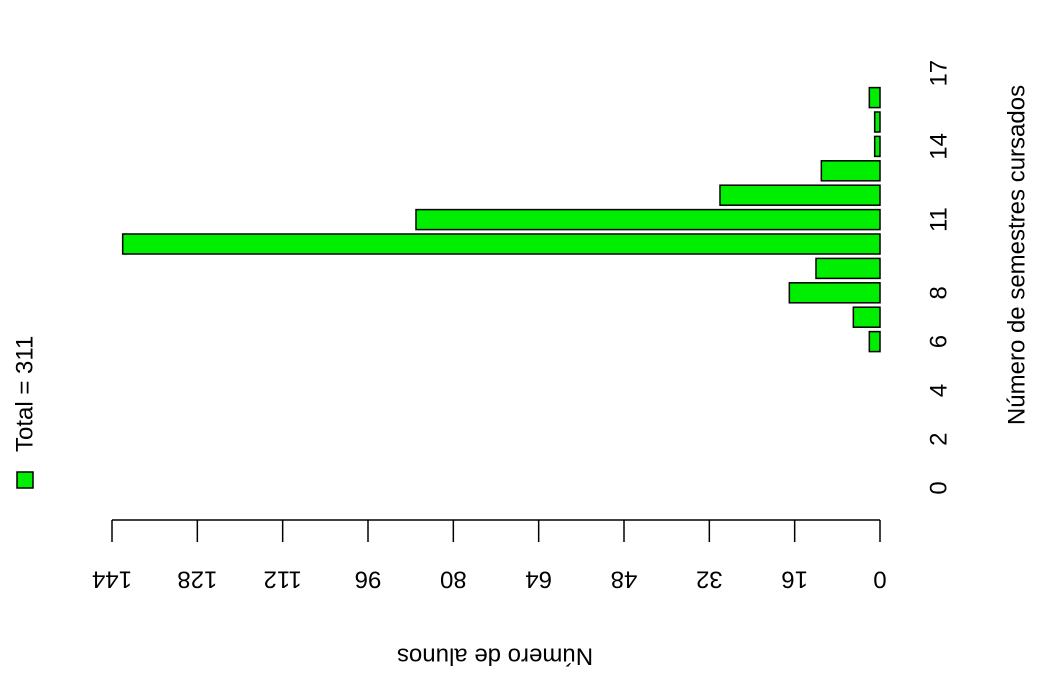  Describe the element at coordinates (283, 579) in the screenshot. I see `x-tick-label: 112` at that location.